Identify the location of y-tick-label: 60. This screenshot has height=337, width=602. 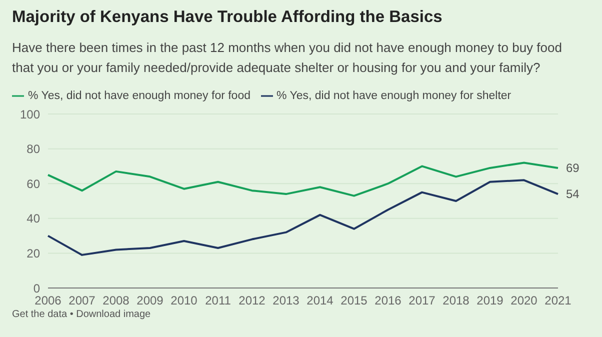
(33, 183).